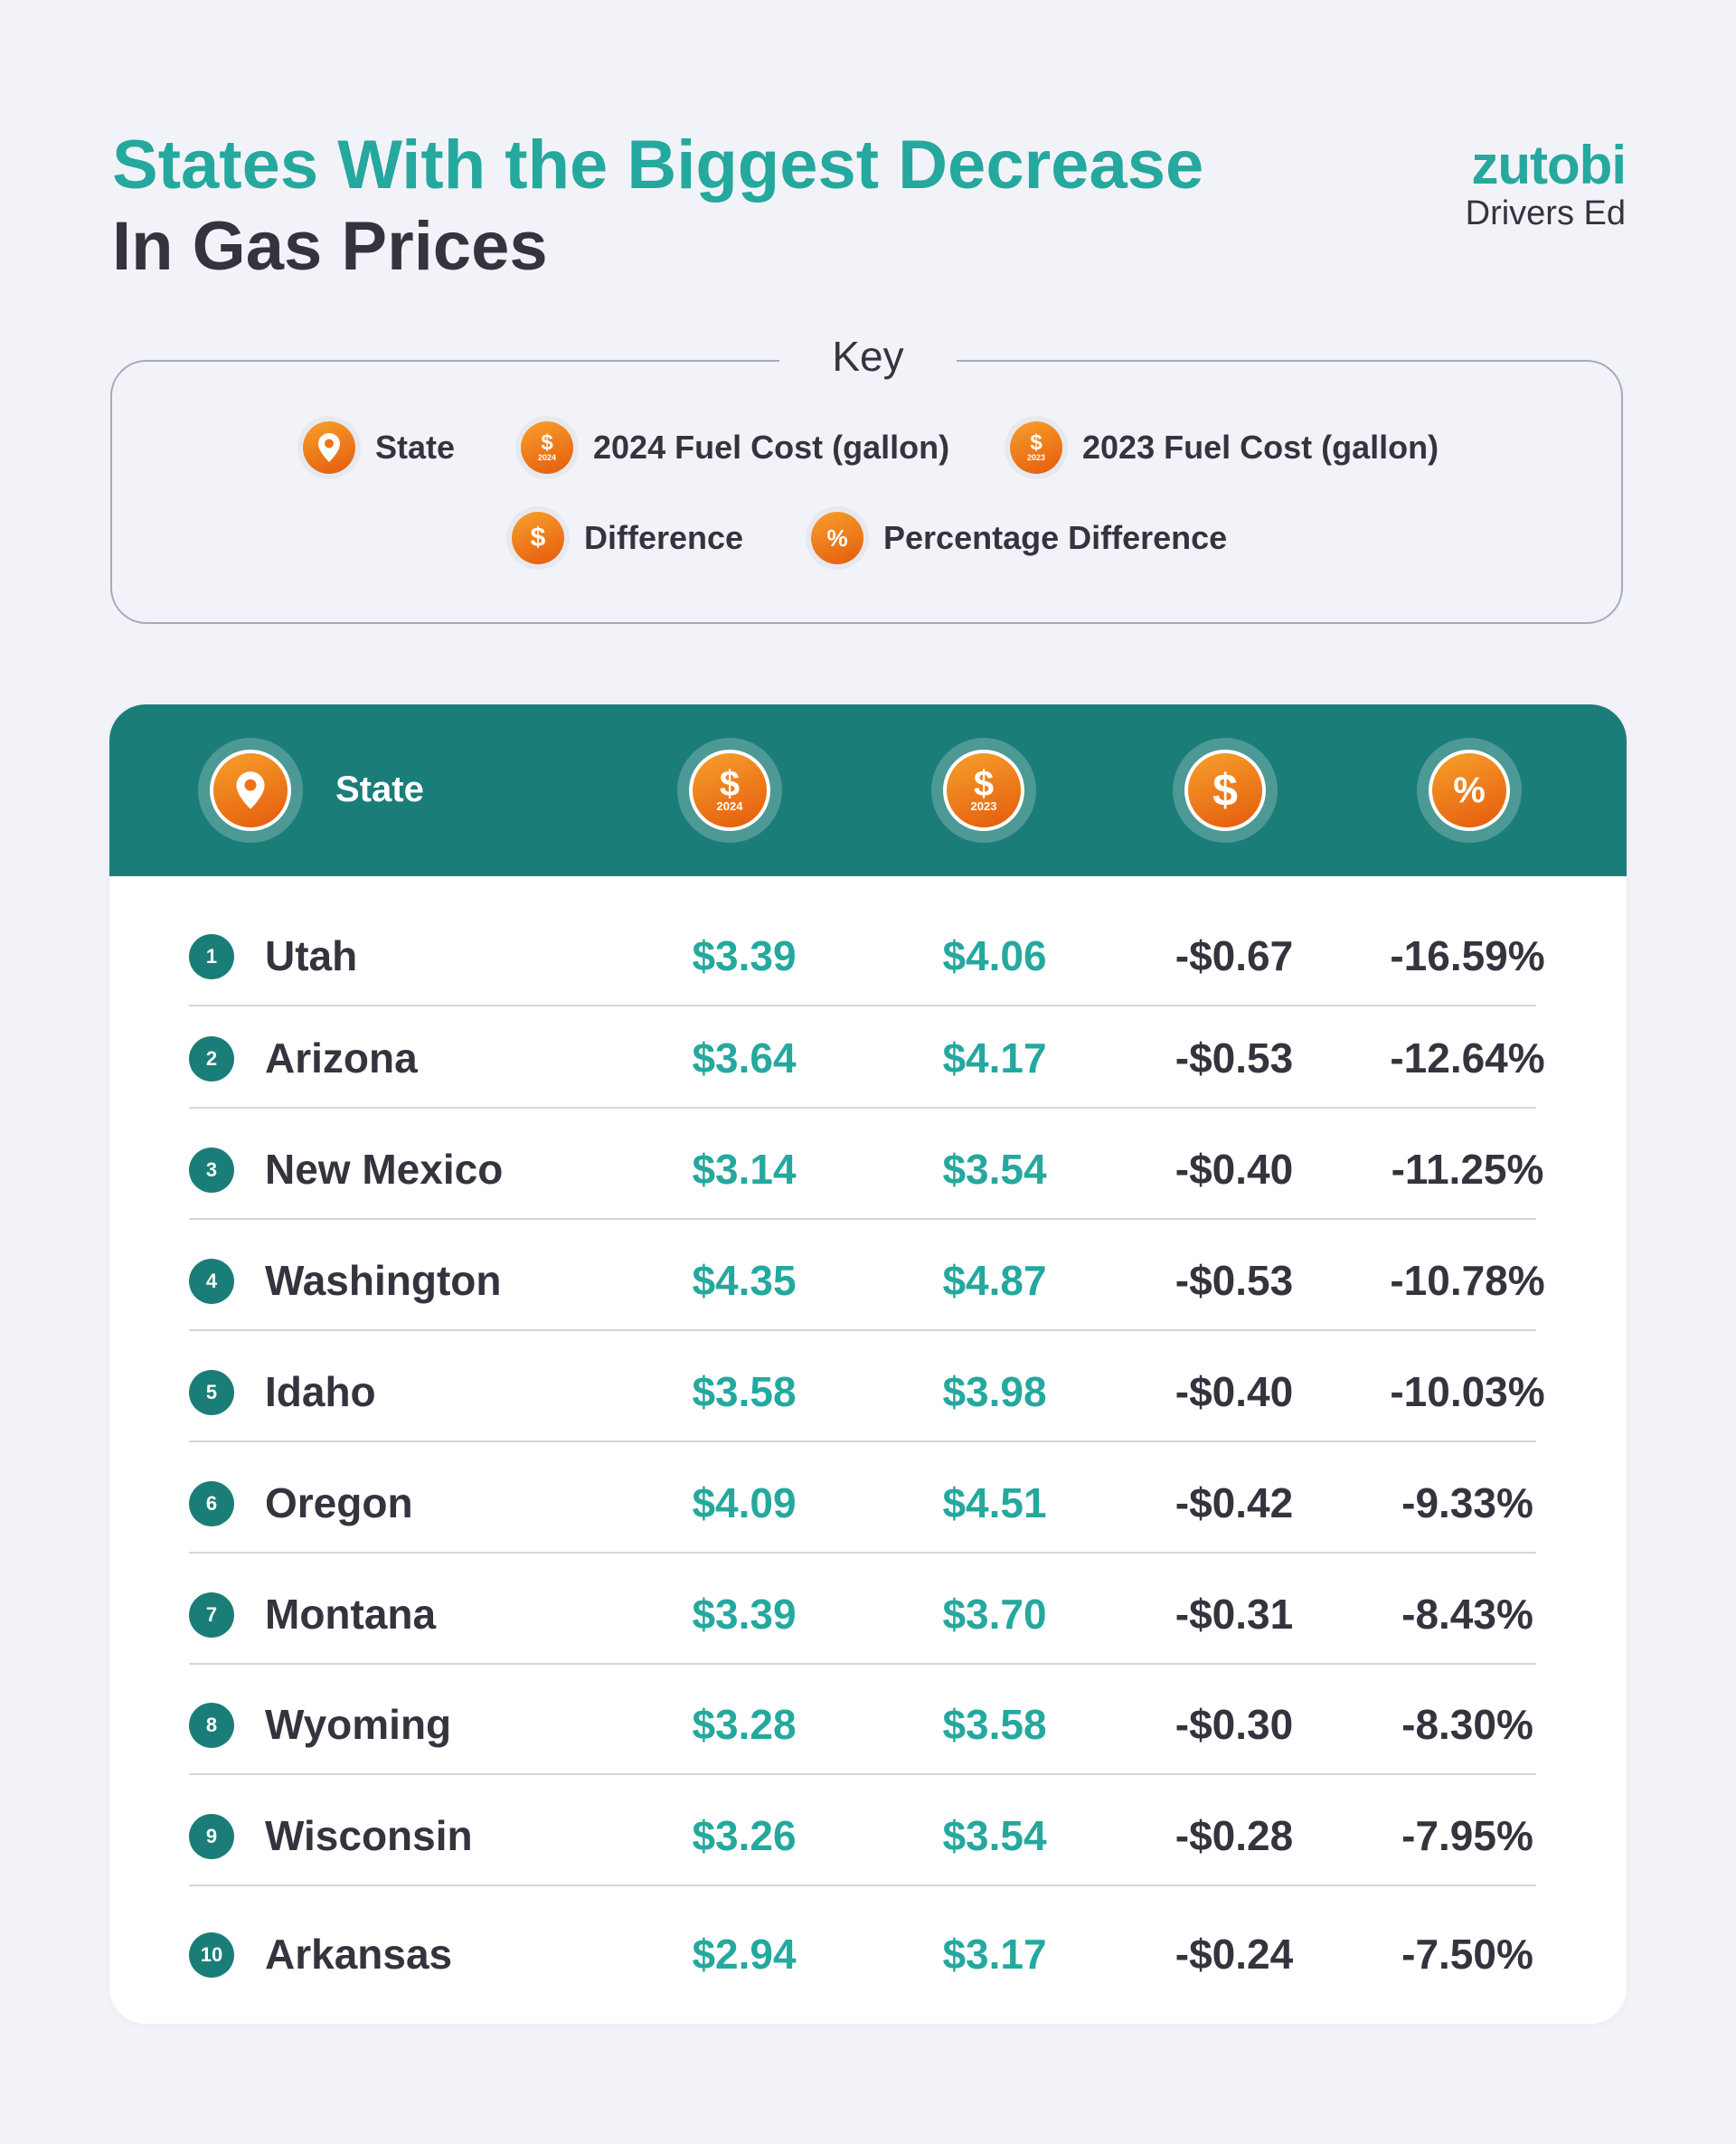 Image resolution: width=1736 pixels, height=2144 pixels. Describe the element at coordinates (868, 951) in the screenshot. I see `table-row: 1 Utah $3.39 $4.06 -$0.67 -16.59%` at that location.